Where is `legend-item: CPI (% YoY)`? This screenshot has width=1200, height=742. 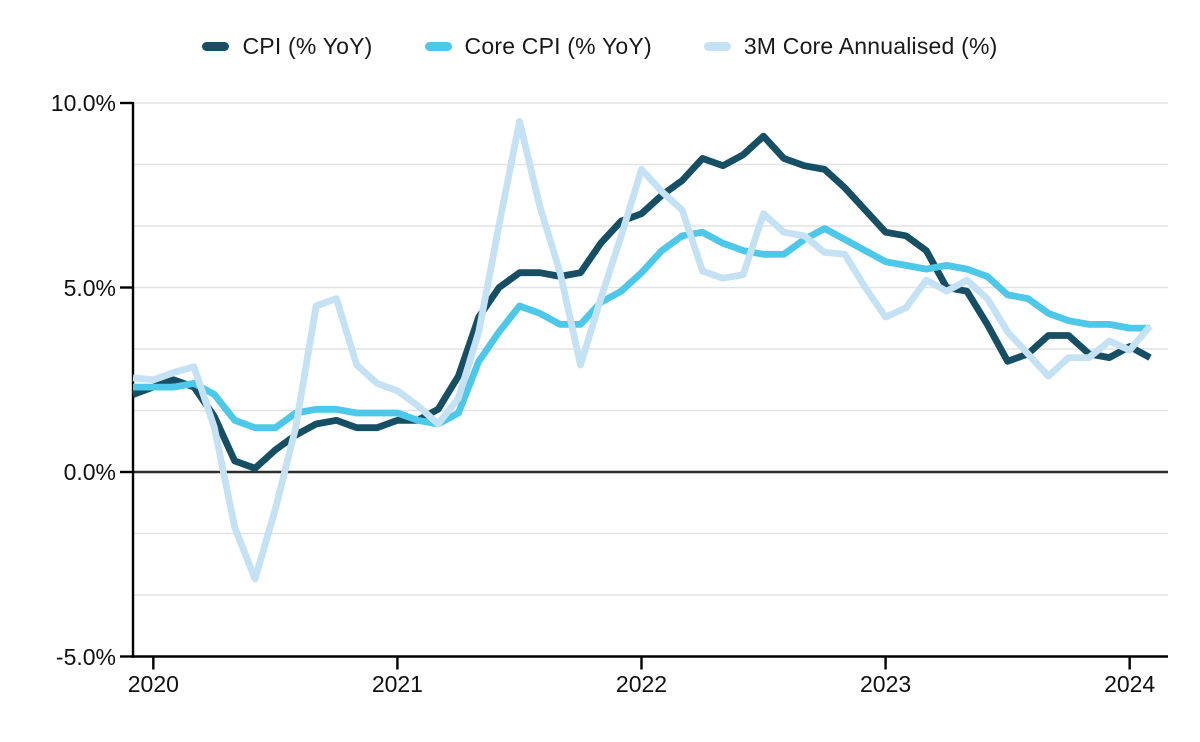 legend-item: CPI (% YoY) is located at coordinates (287, 46).